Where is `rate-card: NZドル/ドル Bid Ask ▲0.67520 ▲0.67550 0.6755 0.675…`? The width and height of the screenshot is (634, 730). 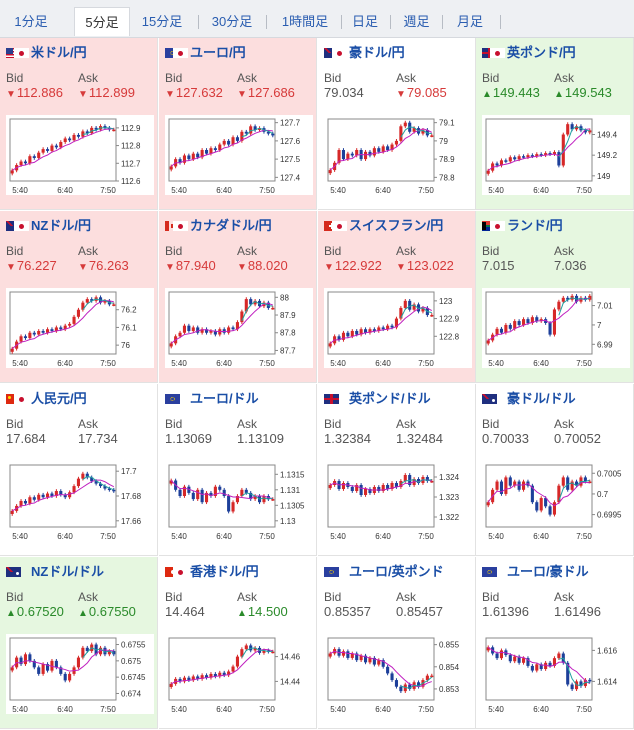 rate-card: NZドル/ドル Bid Ask ▲0.67520 ▲0.67550 0.6755 0.675… is located at coordinates (79, 643).